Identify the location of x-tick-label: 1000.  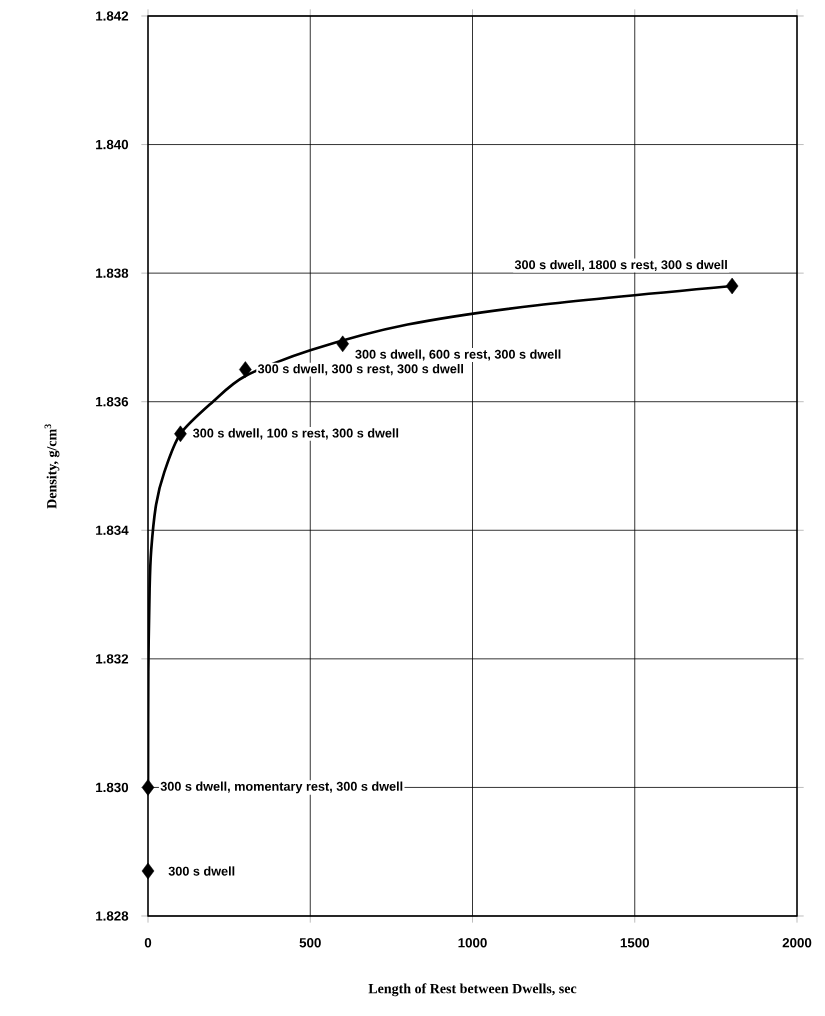
(472, 943).